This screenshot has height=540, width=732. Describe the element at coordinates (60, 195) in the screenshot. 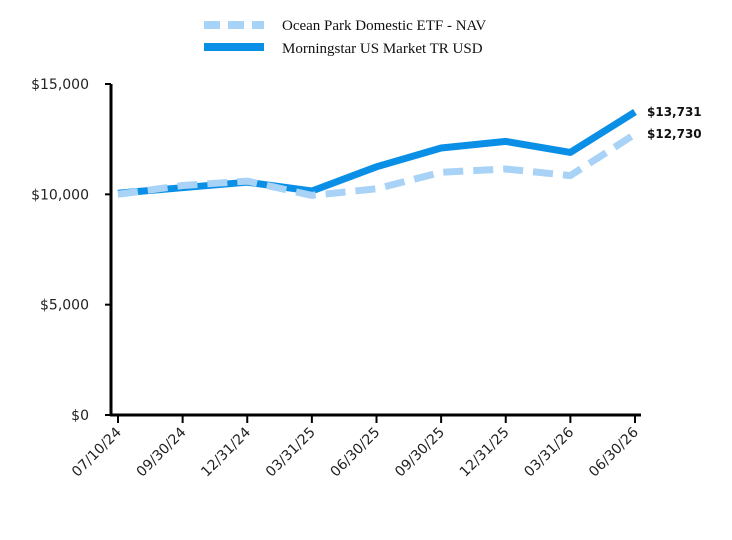

I see `y-tick-label: $10,000` at that location.